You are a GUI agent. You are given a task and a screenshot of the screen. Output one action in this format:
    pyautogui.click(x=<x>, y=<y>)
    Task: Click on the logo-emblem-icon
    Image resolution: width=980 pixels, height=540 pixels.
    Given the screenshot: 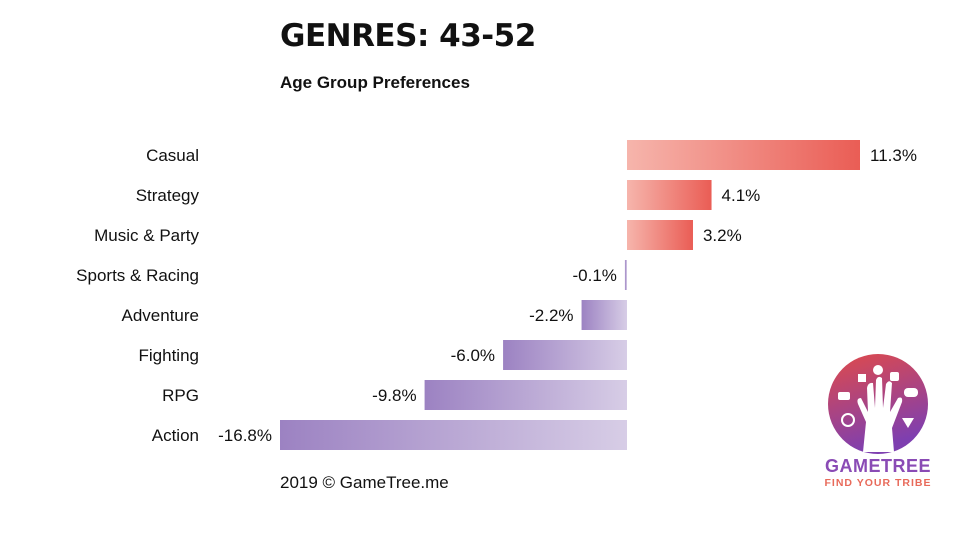 What is the action you would take?
    pyautogui.click(x=878, y=404)
    